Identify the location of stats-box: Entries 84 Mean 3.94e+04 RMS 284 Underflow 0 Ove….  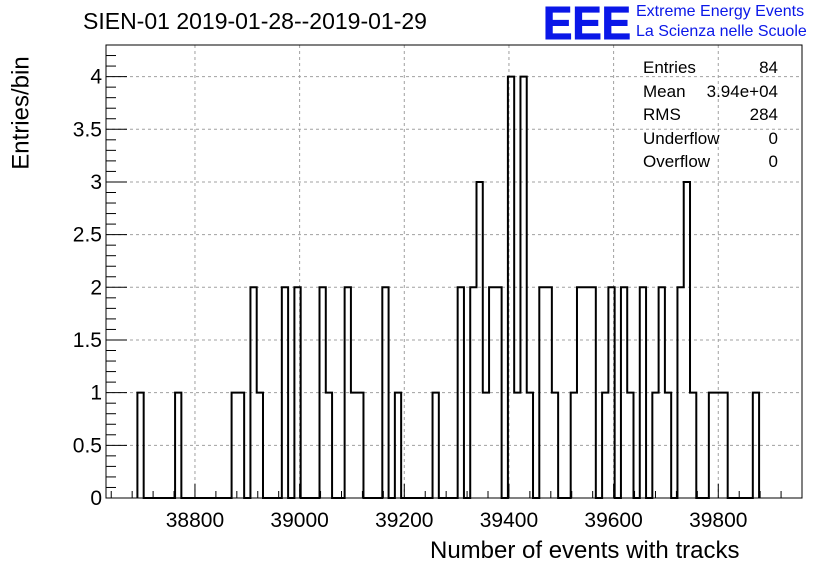
(709, 117).